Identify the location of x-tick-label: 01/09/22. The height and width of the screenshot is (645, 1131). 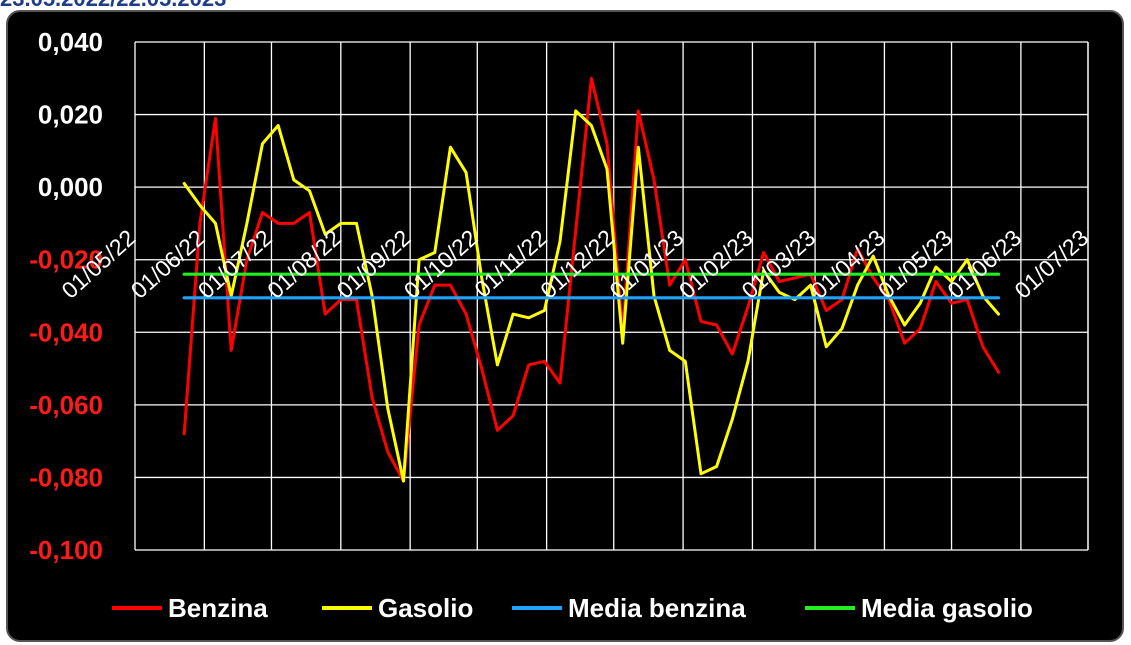
(374, 263).